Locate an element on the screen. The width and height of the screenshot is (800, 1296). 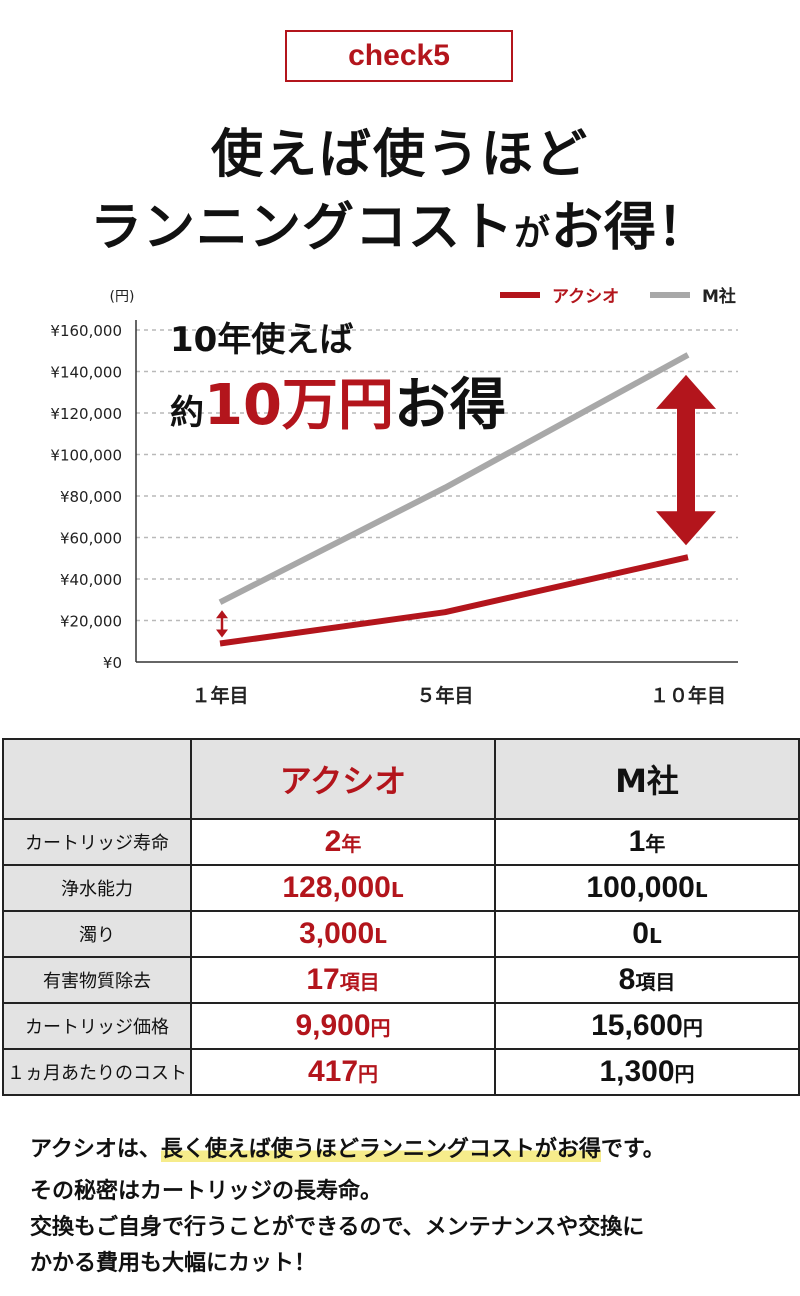
y-tick-label: ¥60,000 is located at coordinates (91, 539).